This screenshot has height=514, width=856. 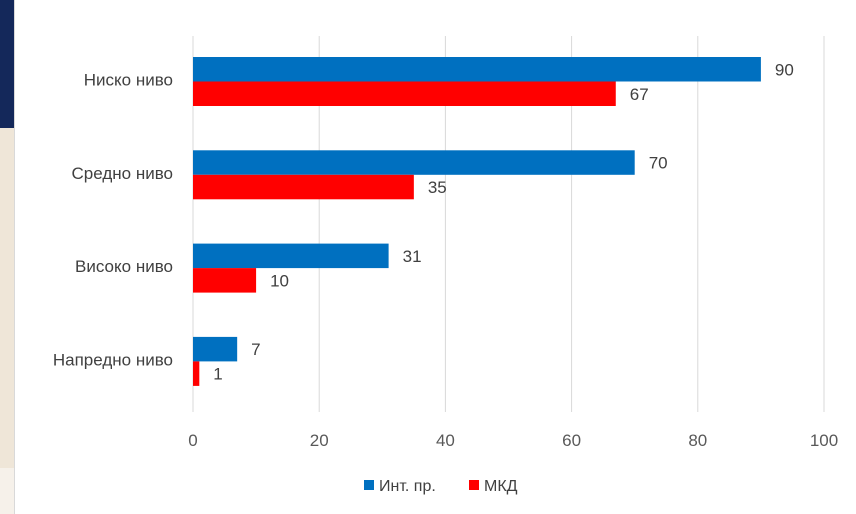 What do you see at coordinates (513, 440) in the screenshot?
I see `x-axis-ticks: 0 20 40 60 80 100` at bounding box center [513, 440].